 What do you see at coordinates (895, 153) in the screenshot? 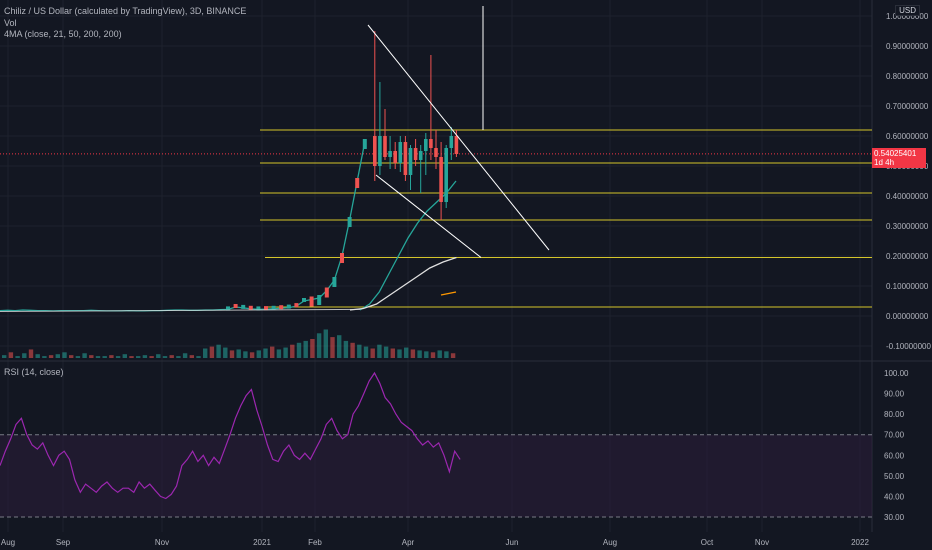
I see `last-price-value: 0.54025401` at bounding box center [895, 153].